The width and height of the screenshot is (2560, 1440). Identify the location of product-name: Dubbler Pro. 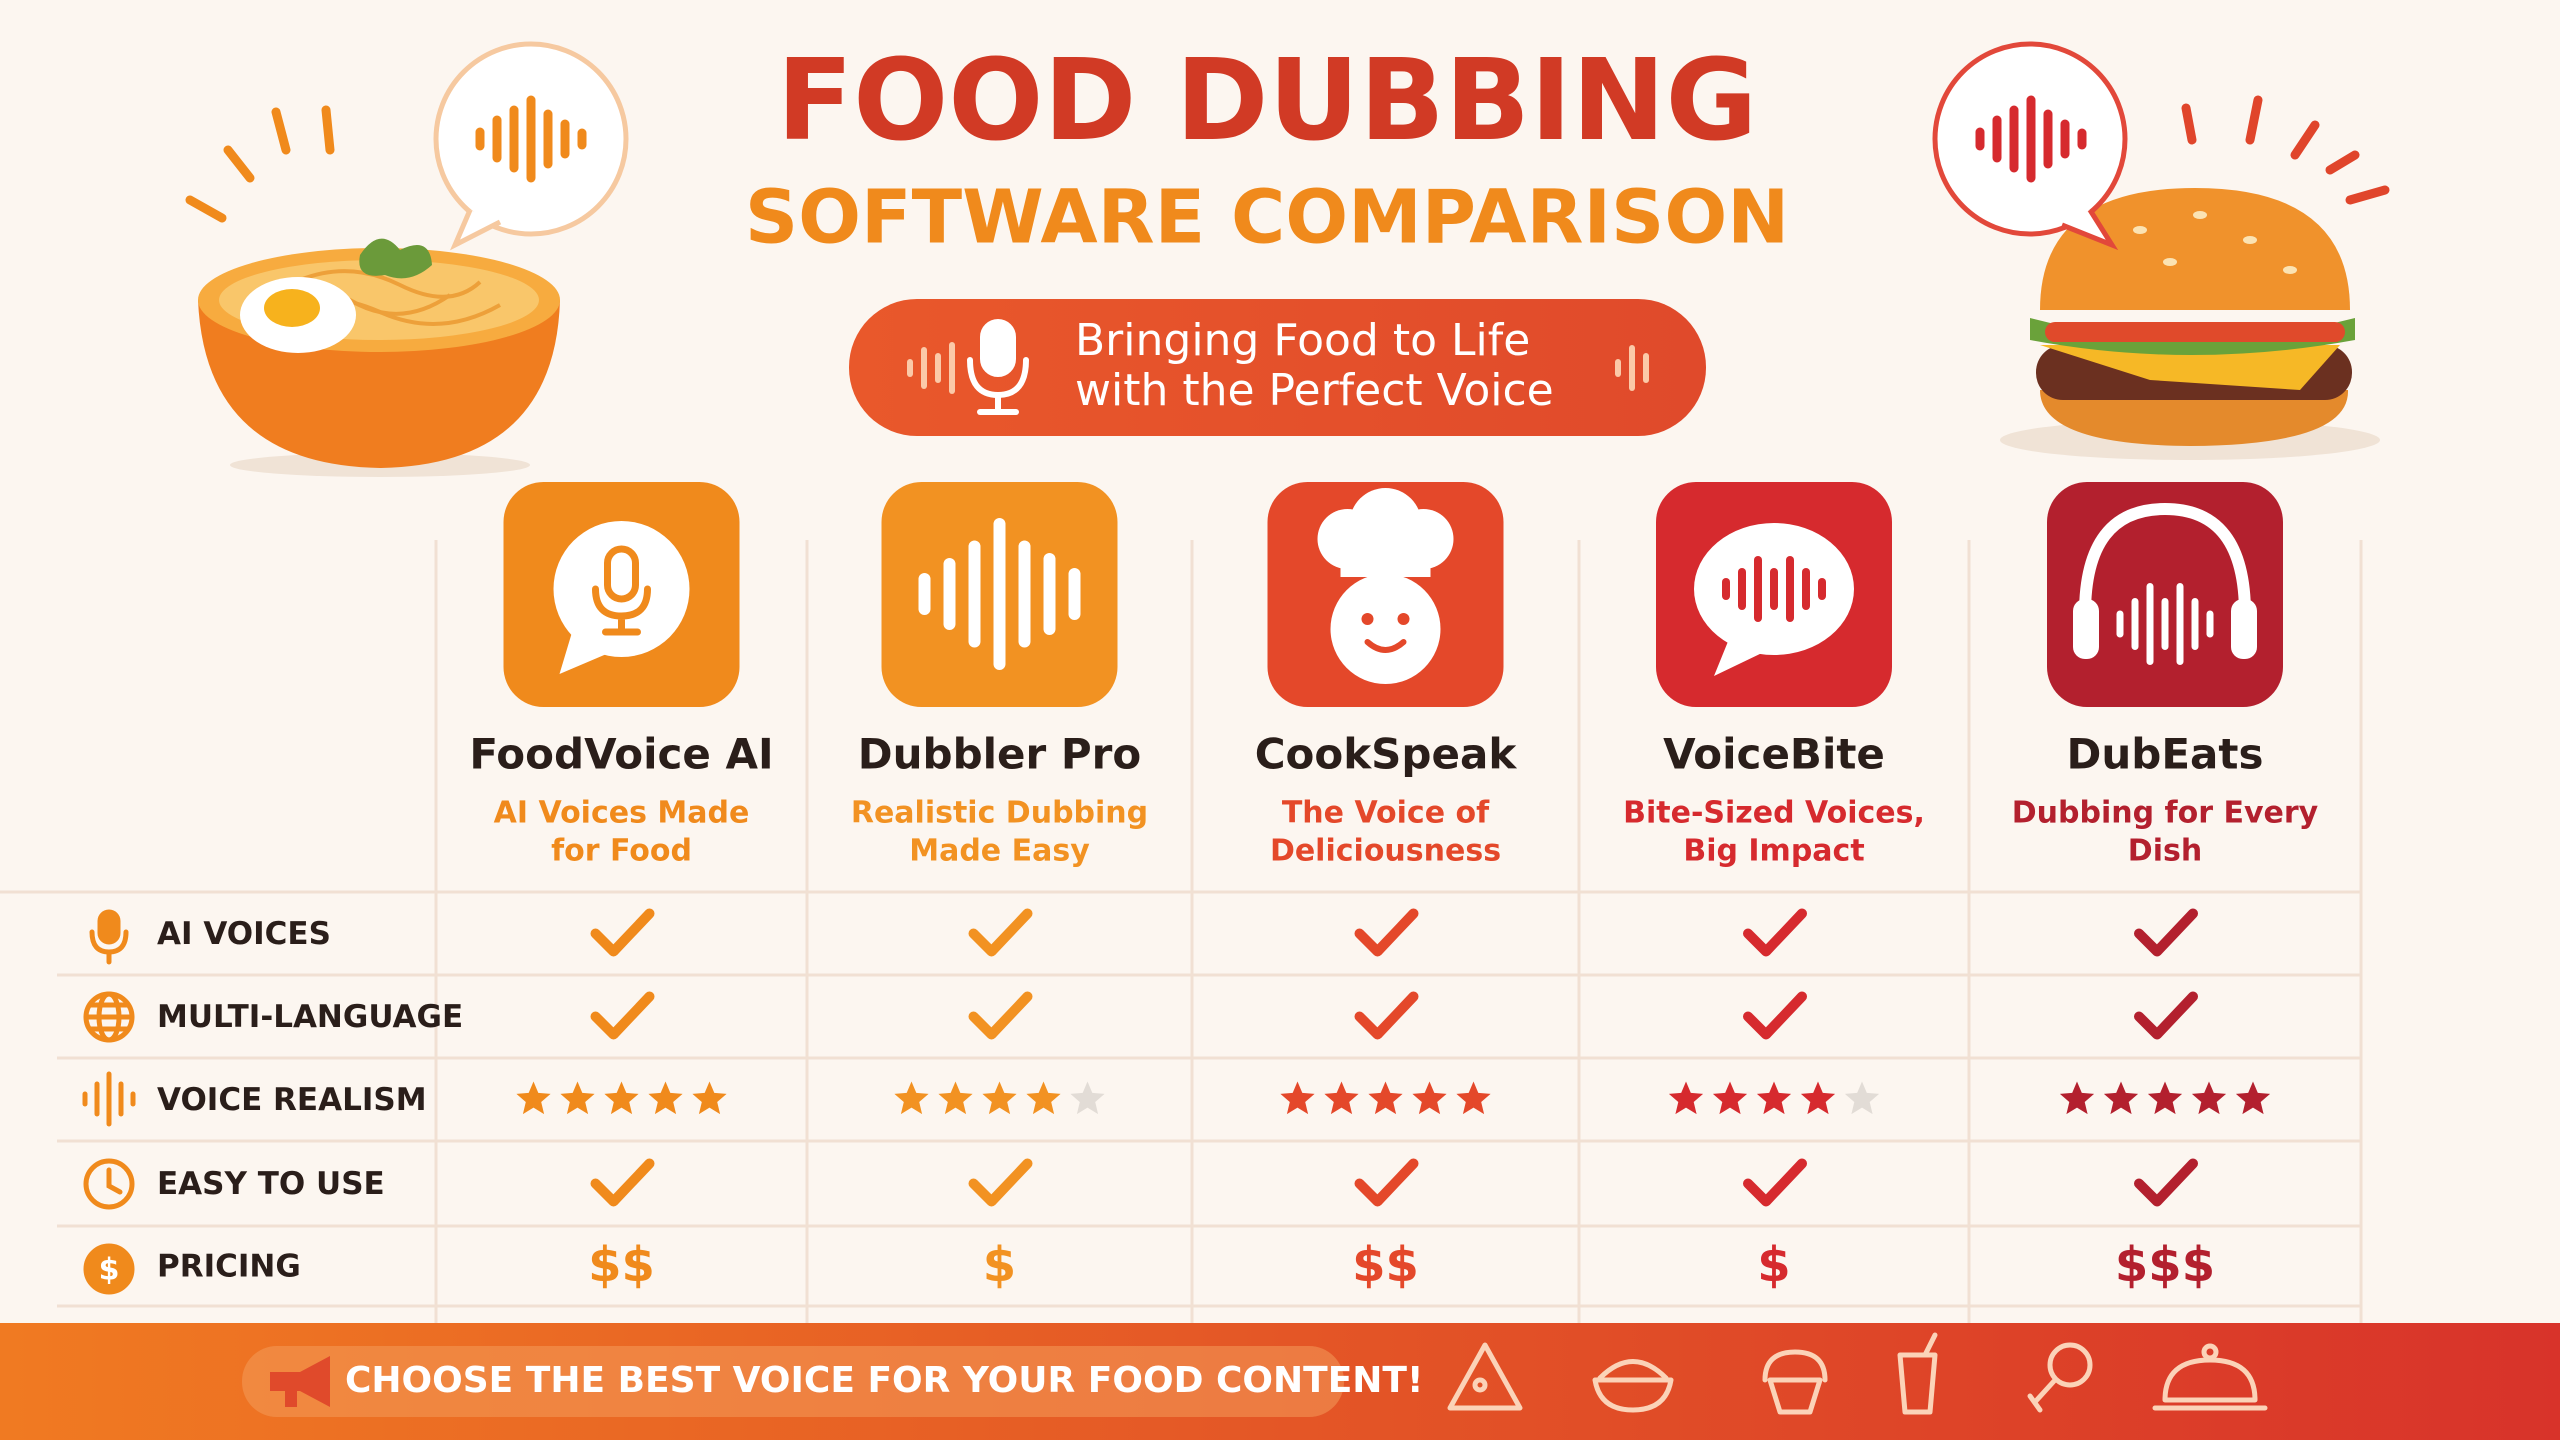
(999, 754).